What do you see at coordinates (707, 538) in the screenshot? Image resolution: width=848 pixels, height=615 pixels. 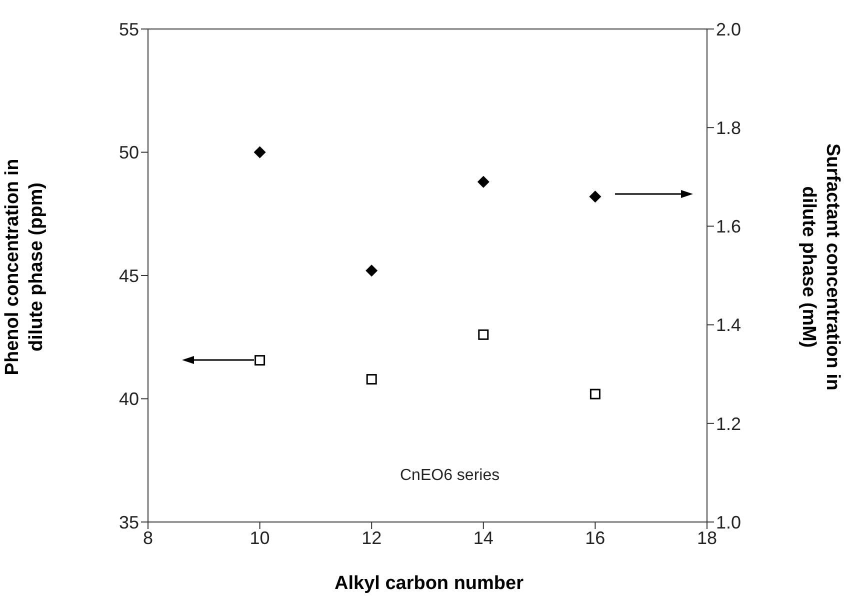 I see `x-tick-label: 18` at bounding box center [707, 538].